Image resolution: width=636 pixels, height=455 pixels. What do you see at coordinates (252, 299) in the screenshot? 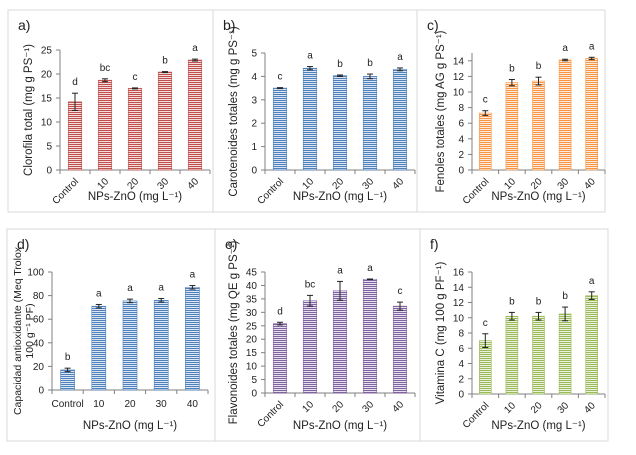
I see `y-tick-label: 35` at bounding box center [252, 299].